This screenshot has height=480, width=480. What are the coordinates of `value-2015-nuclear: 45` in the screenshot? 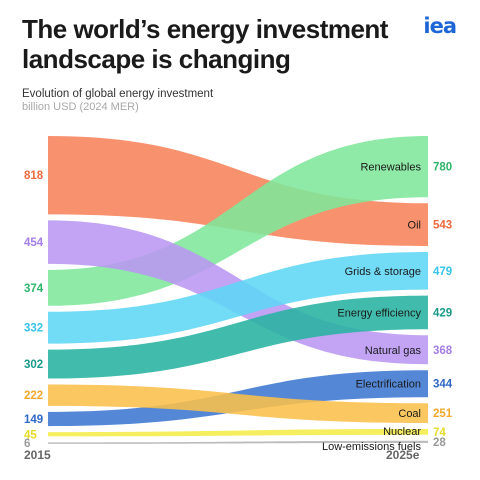 It's located at (30, 435).